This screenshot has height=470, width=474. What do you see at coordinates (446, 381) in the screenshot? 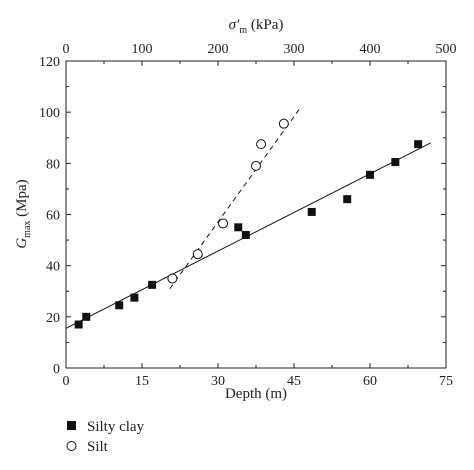
I see `x-tick-label: 75` at bounding box center [446, 381].